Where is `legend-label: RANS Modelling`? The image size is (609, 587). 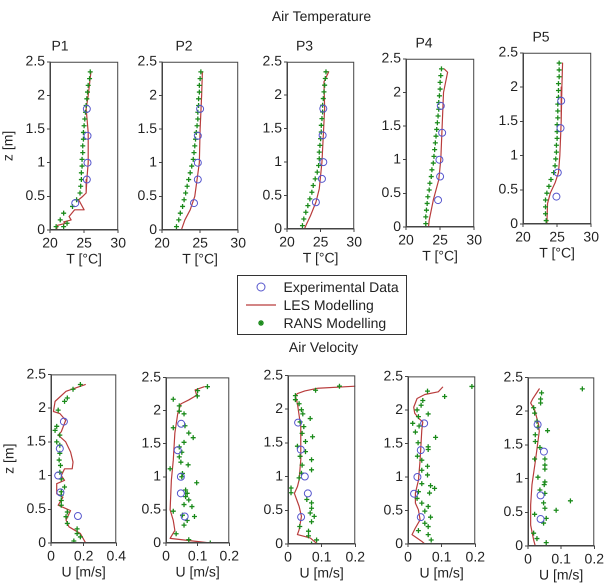
legend-label: RANS Modelling is located at coordinates (335, 323).